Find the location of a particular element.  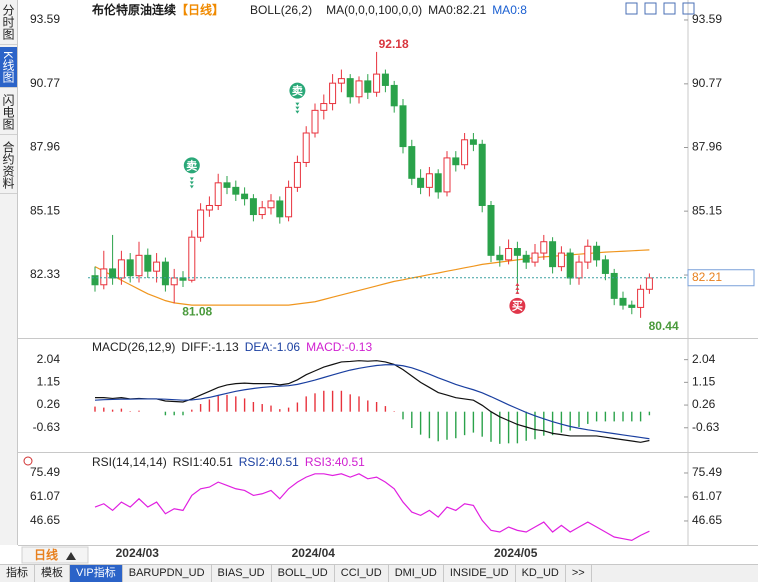

bottom-tab: BARUPDN_UD is located at coordinates (167, 573).